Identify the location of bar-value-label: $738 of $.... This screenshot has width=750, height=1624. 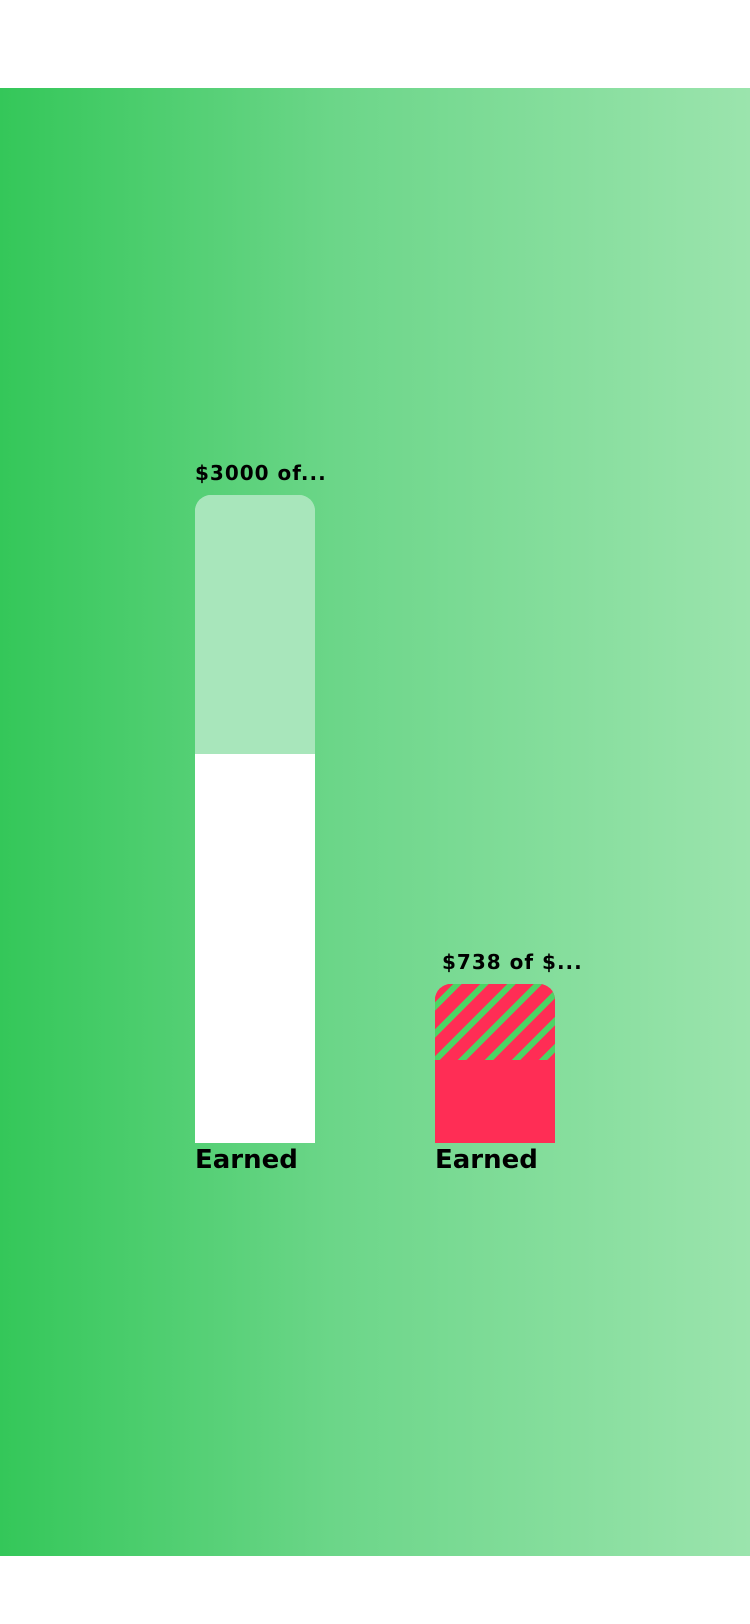
(512, 962).